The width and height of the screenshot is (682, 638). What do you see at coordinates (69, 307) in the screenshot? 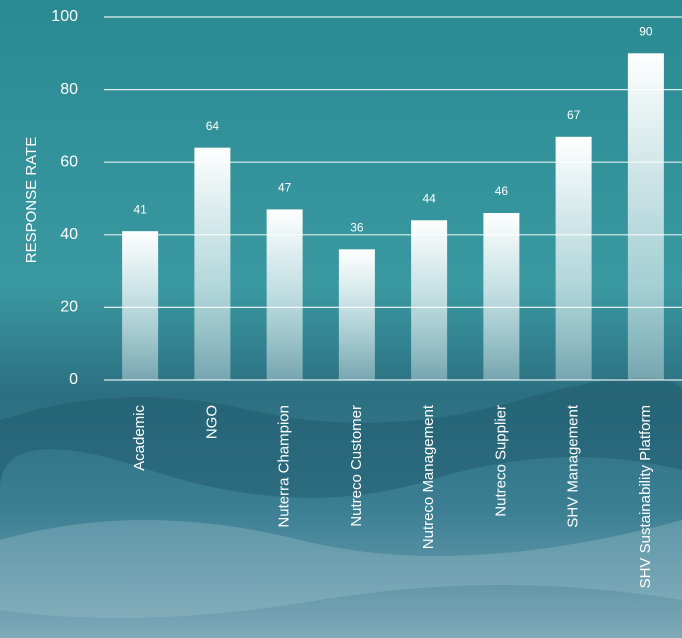
I see `y-tick-label: 20` at bounding box center [69, 307].